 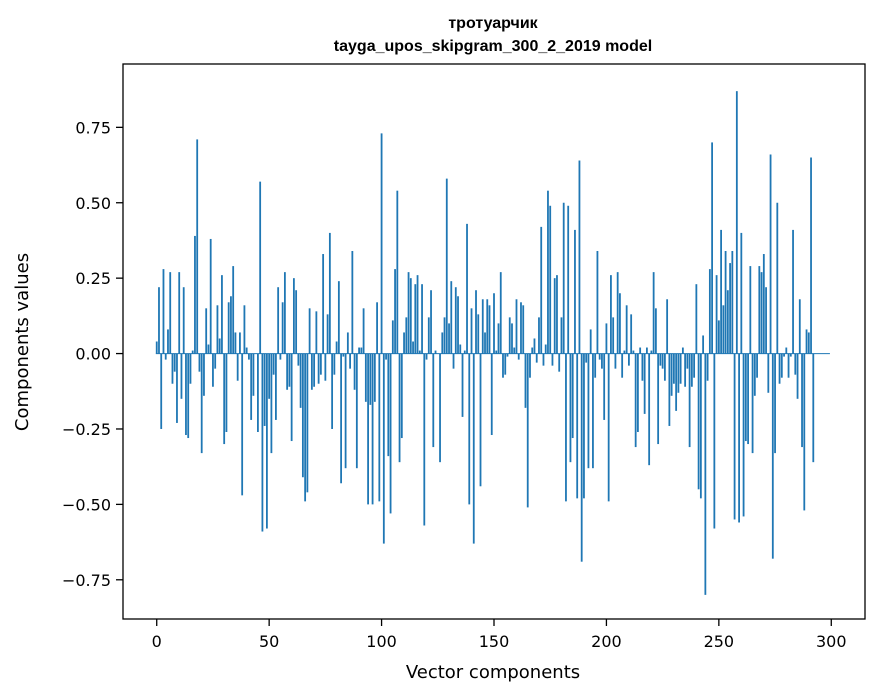 What do you see at coordinates (86, 504) in the screenshot?
I see `y-tick-label: −0.50` at bounding box center [86, 504].